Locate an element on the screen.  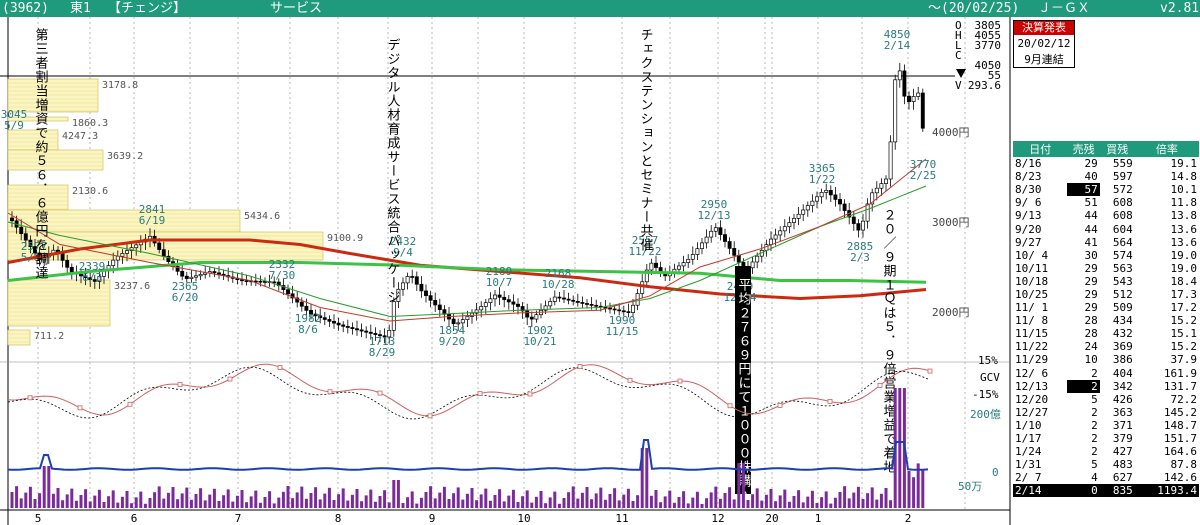
table-row: 11/29 10 386 37.9 is located at coordinates (1106, 359).